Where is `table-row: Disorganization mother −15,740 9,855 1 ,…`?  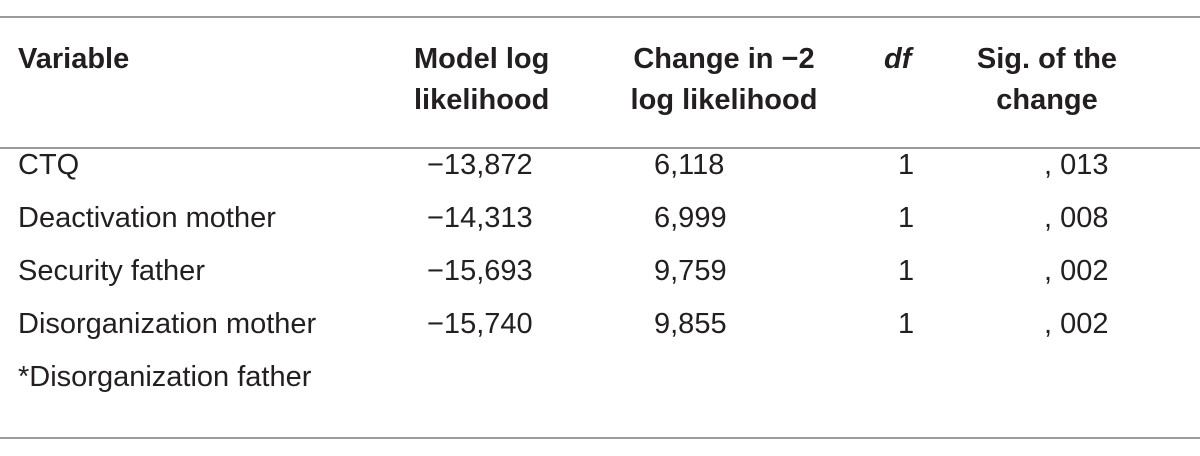
table-row: Disorganization mother −15,740 9,855 1 ,… is located at coordinates (600, 324).